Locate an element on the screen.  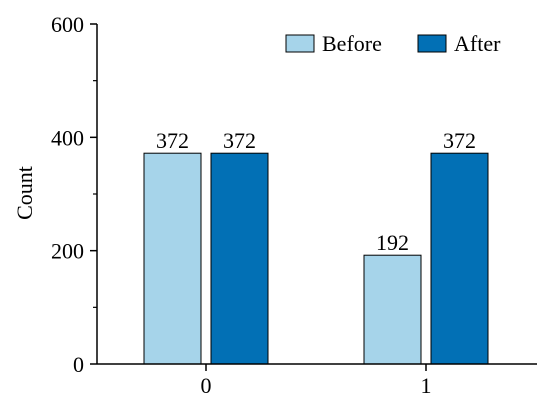
data-label-after-1: 372 is located at coordinates (459, 140).